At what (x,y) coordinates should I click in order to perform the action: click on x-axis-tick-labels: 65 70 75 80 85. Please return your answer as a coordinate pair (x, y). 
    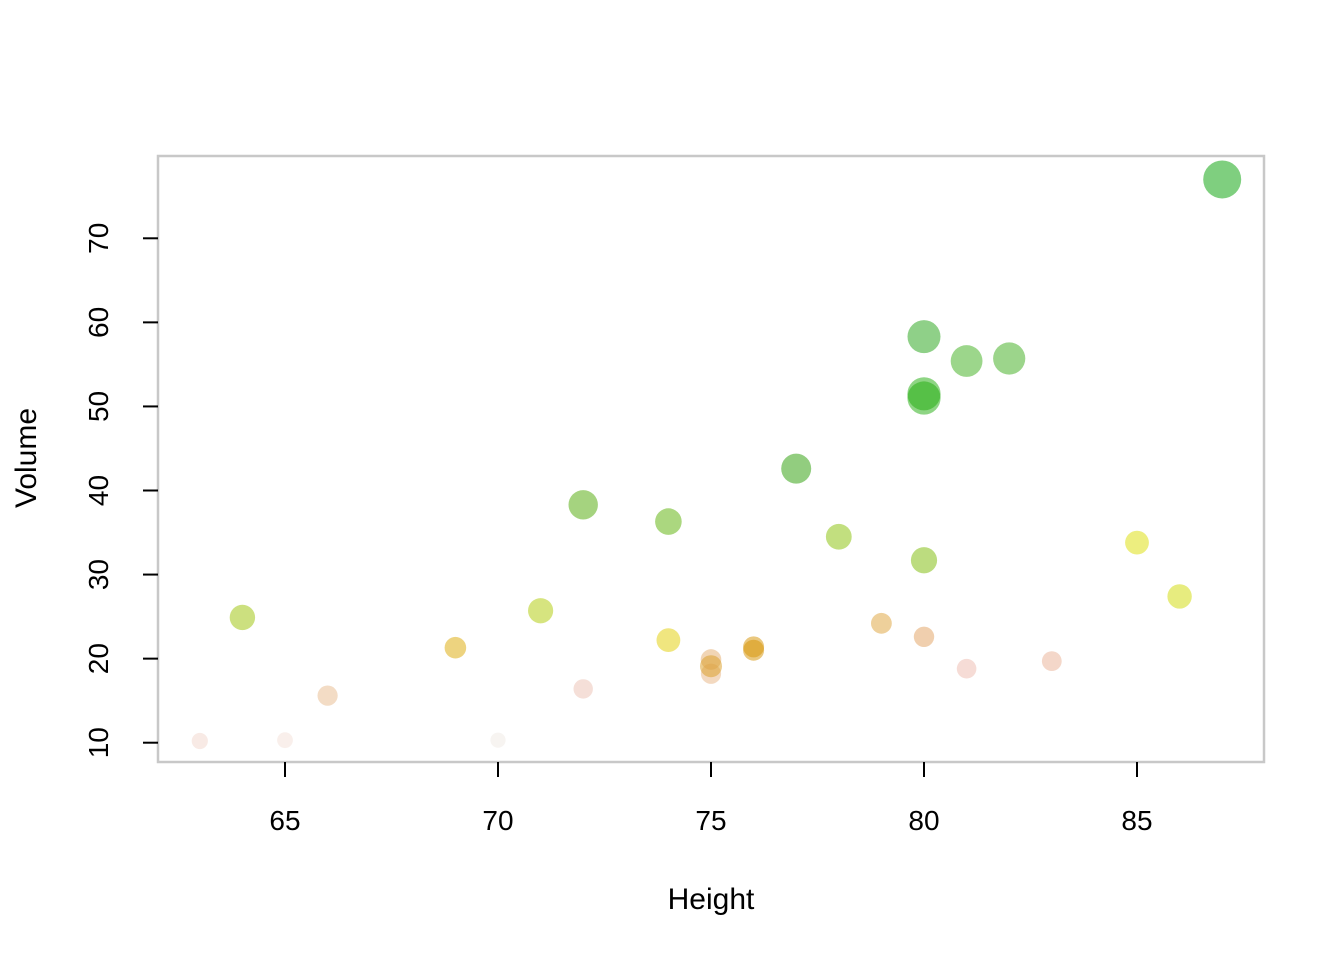
    Looking at the image, I should click on (710, 820).